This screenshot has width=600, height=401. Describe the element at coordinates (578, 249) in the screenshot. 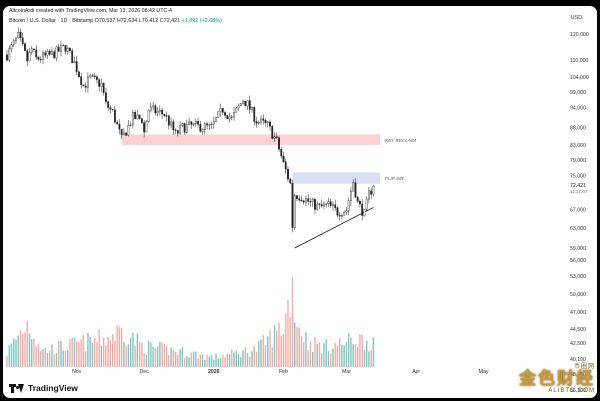

I see `y-tick-label: 59,000` at that location.